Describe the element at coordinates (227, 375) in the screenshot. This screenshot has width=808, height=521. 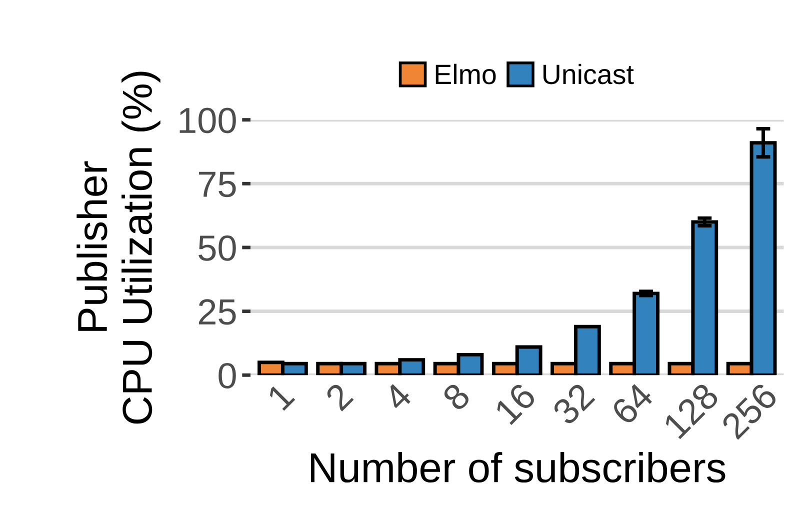
I see `y-tick-label: 0` at that location.